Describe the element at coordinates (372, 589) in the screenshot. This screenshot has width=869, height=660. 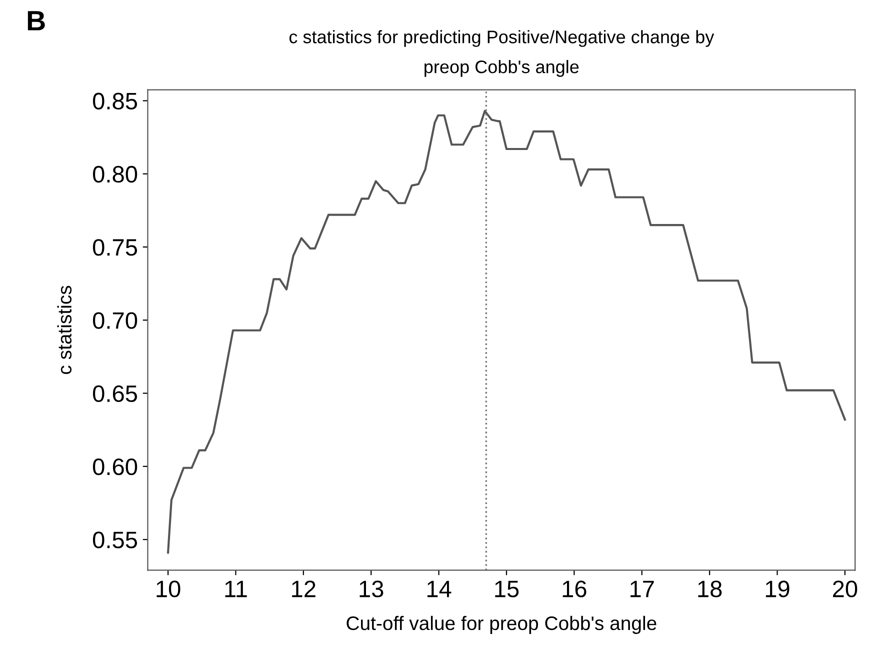
I see `x-tick-label: 13` at that location.